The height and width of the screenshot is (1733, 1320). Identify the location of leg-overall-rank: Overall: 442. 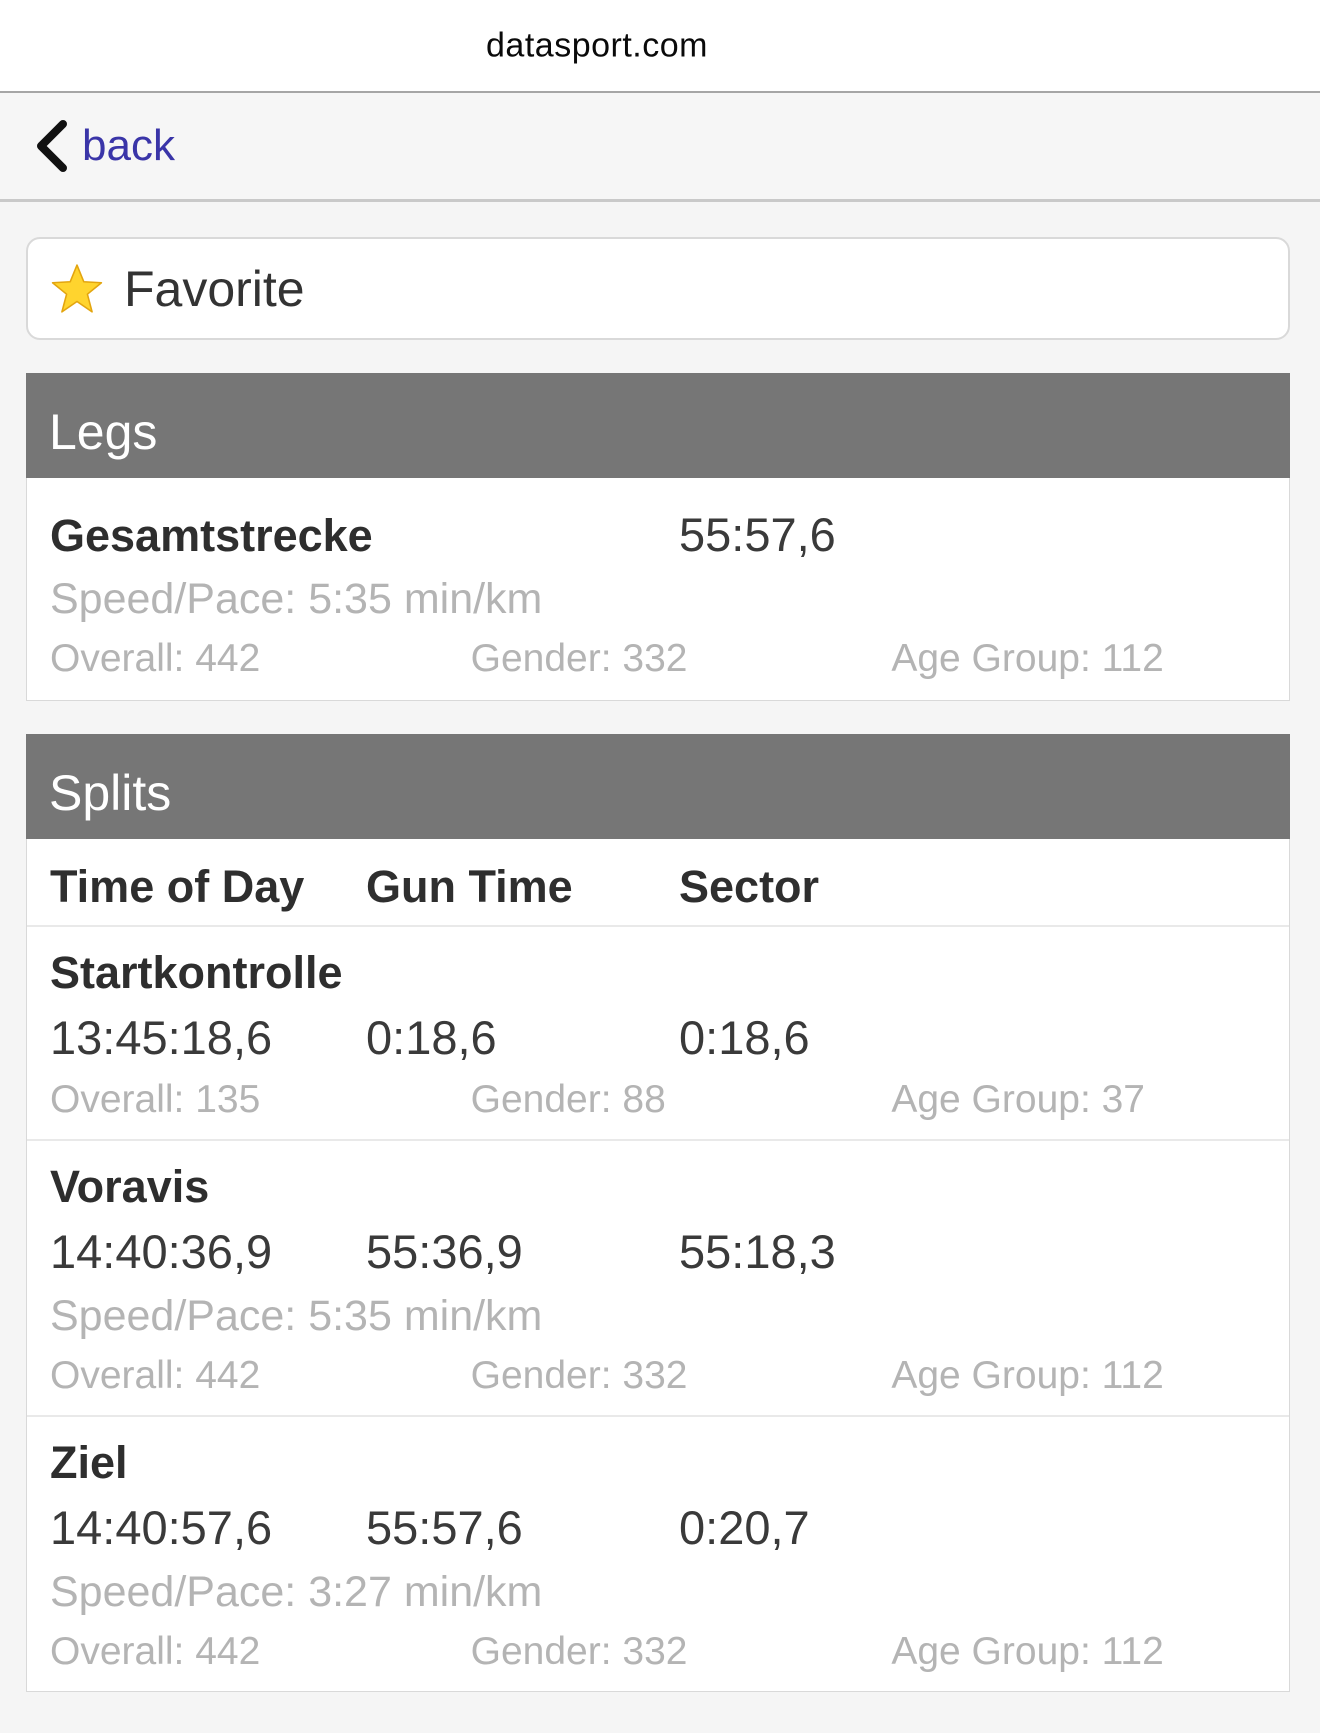
(155, 658).